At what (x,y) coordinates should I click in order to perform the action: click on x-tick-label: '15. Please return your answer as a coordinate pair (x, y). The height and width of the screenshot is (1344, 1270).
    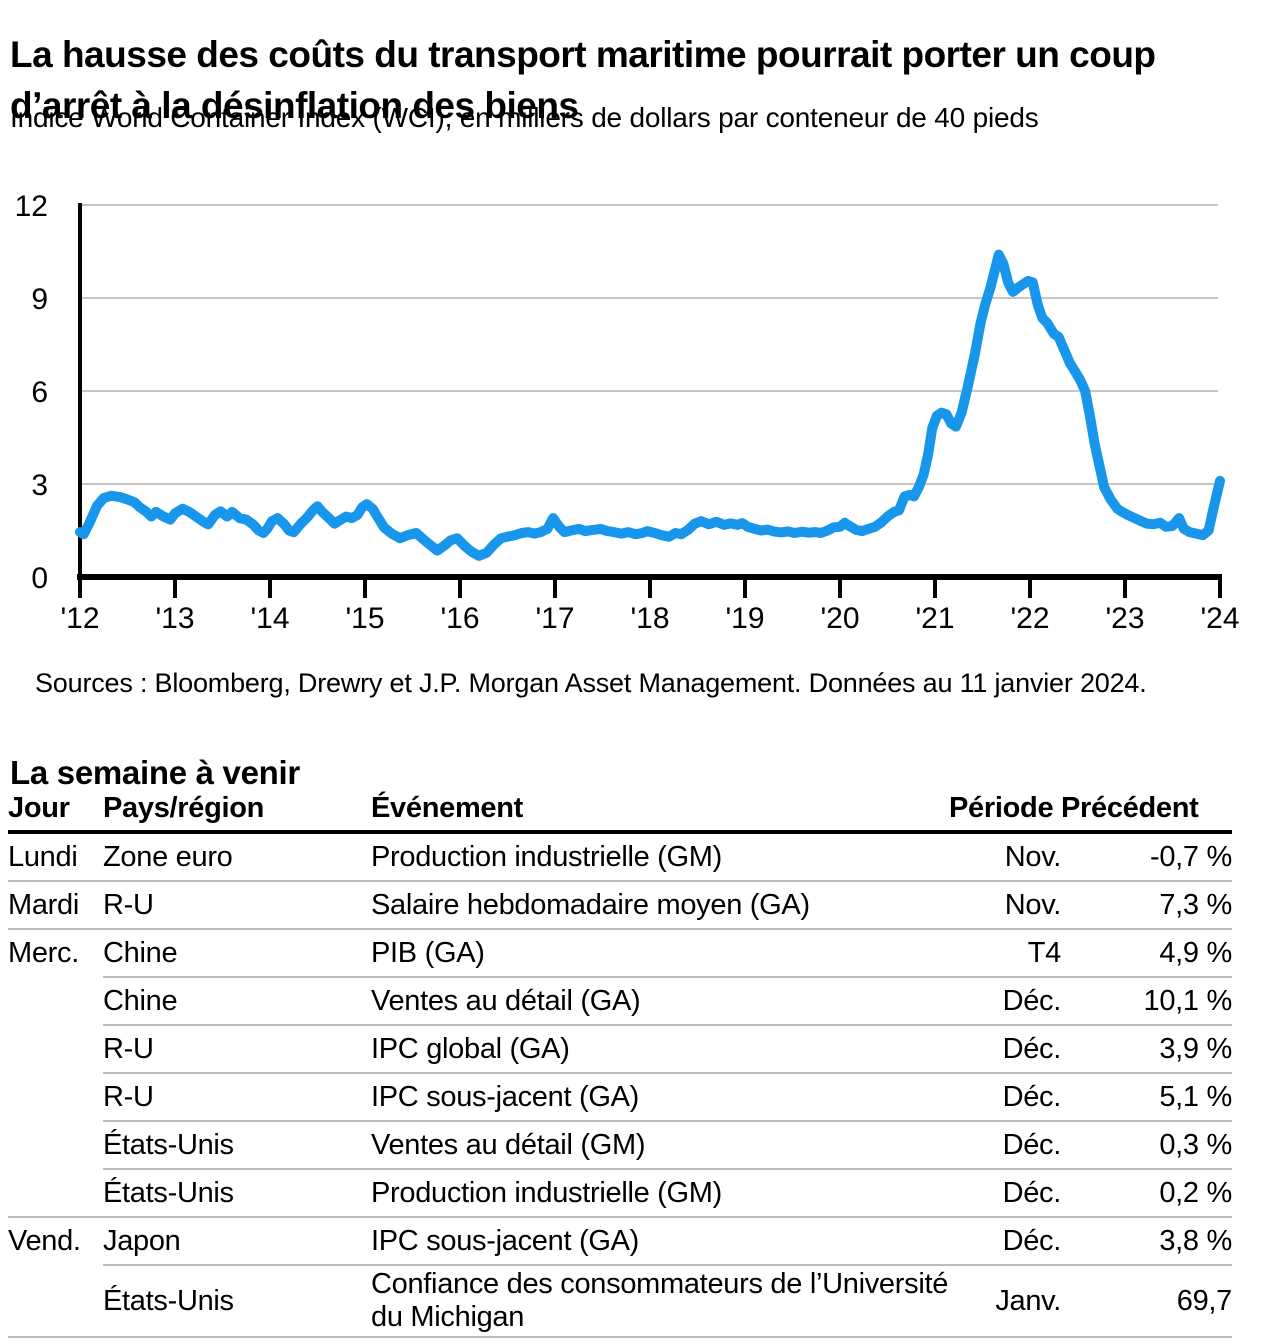
    Looking at the image, I should click on (364, 618).